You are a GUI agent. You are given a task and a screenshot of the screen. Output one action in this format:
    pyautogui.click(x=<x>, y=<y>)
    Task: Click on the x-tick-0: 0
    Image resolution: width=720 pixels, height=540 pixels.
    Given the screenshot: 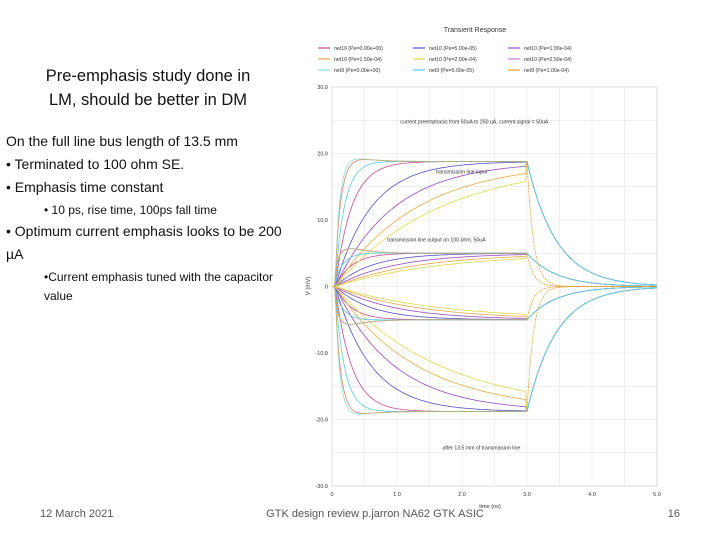 What is the action you would take?
    pyautogui.click(x=331, y=495)
    